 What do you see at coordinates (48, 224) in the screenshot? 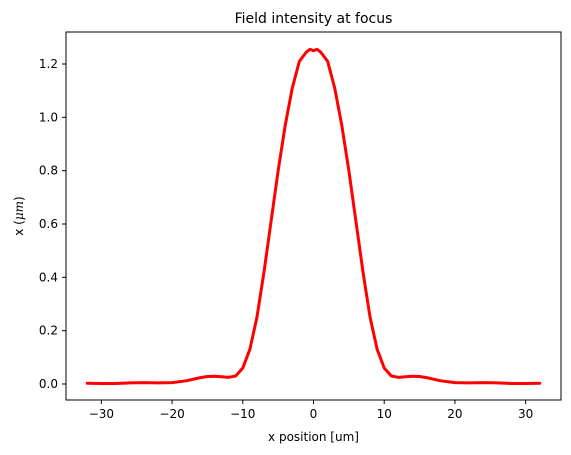
I see `y-tick-label-3: 0.6` at bounding box center [48, 224].